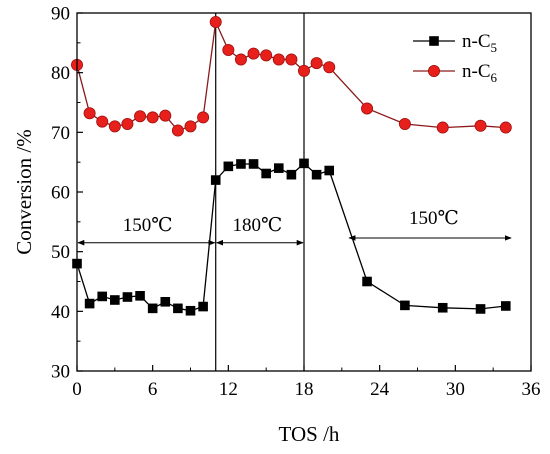  Describe the element at coordinates (380, 389) in the screenshot. I see `x-tick-label-4: 24` at that location.